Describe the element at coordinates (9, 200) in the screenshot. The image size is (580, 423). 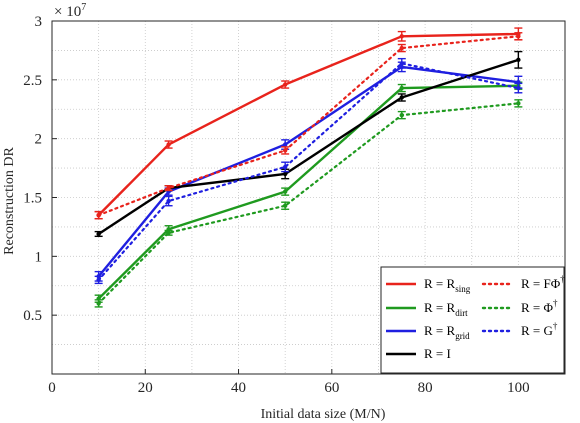
I see `y-axis-label: Reconstruction DR` at that location.